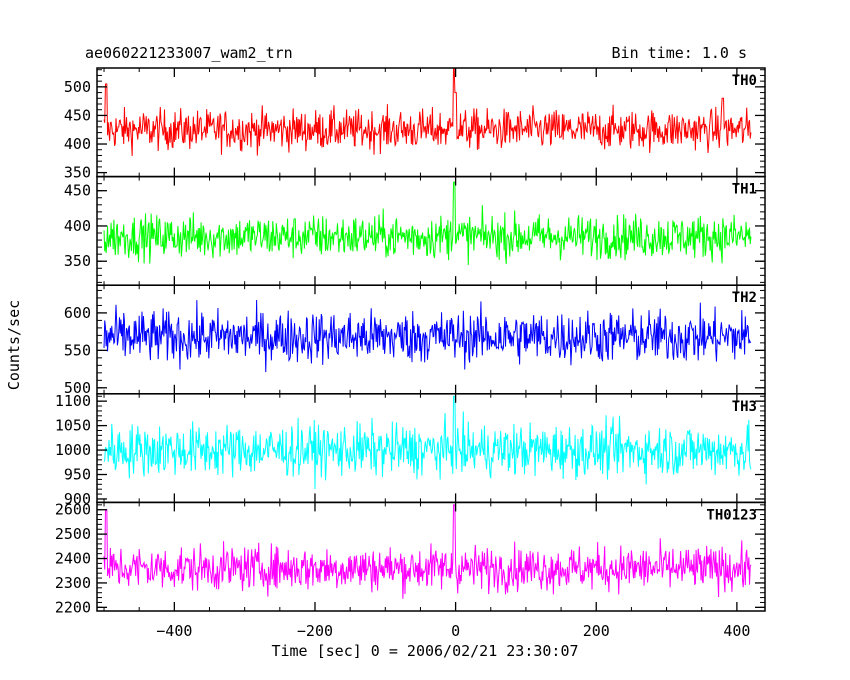 The width and height of the screenshot is (850, 680). What do you see at coordinates (427, 442) in the screenshot?
I see `series-line-th3` at bounding box center [427, 442].